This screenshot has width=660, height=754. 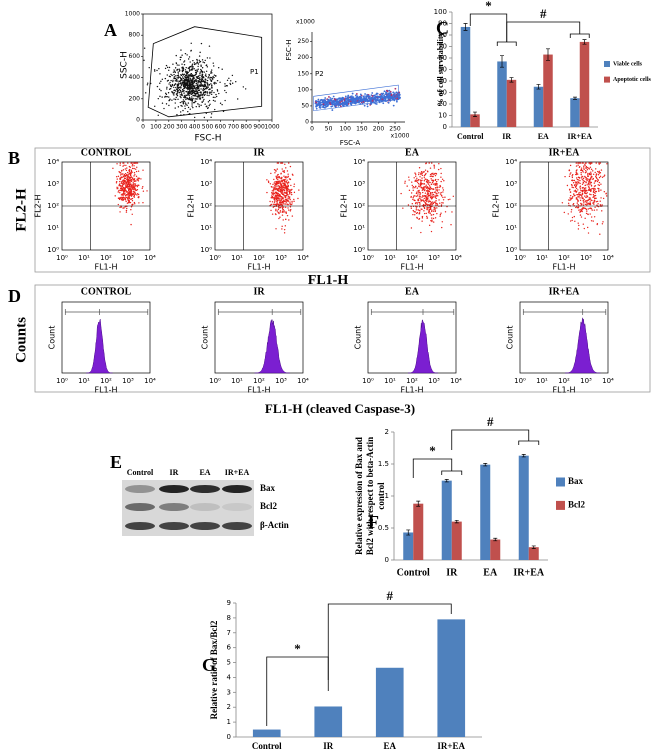 I want to click on legend-swatch, so click(x=607, y=64).